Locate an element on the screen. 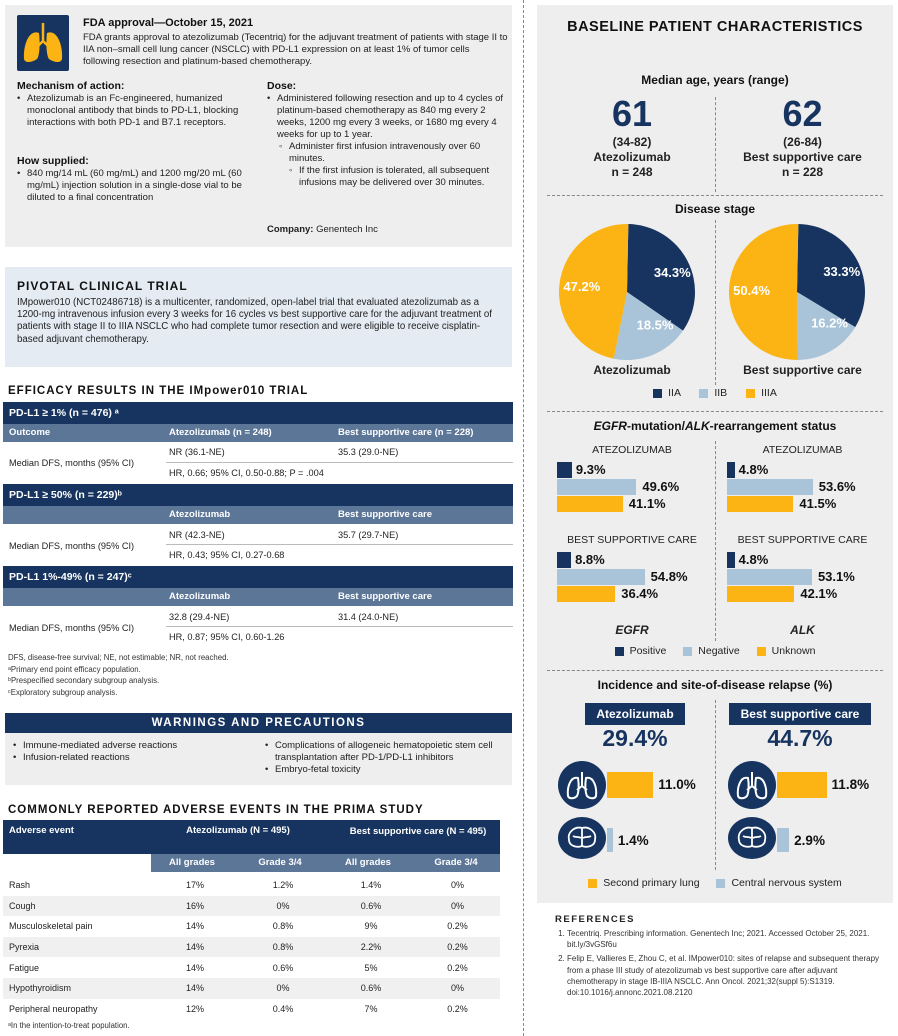  footnote: ᵃPrimary end point efficacy population. is located at coordinates (74, 669).